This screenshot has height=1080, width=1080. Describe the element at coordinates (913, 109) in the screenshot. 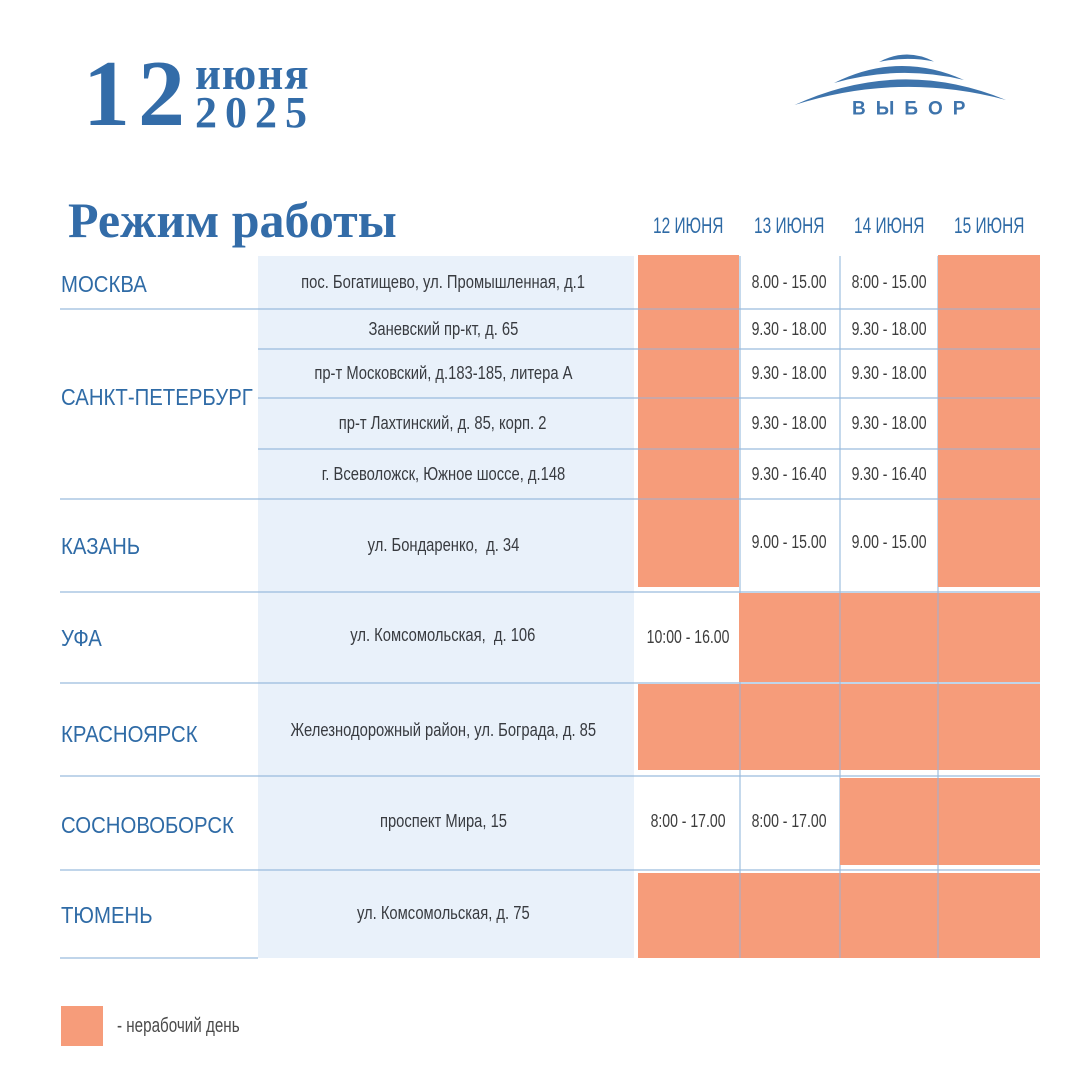

I see `svg-text: ВЫБОР` at that location.